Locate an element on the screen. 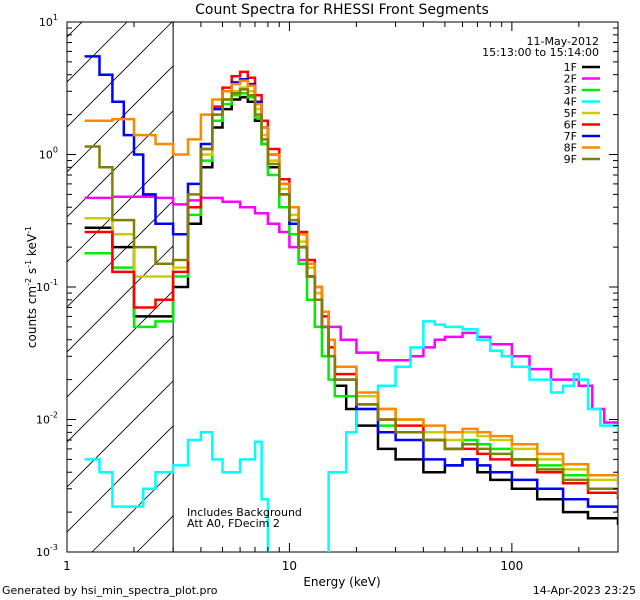  y-label-sup3: -1 is located at coordinates (28, 230).